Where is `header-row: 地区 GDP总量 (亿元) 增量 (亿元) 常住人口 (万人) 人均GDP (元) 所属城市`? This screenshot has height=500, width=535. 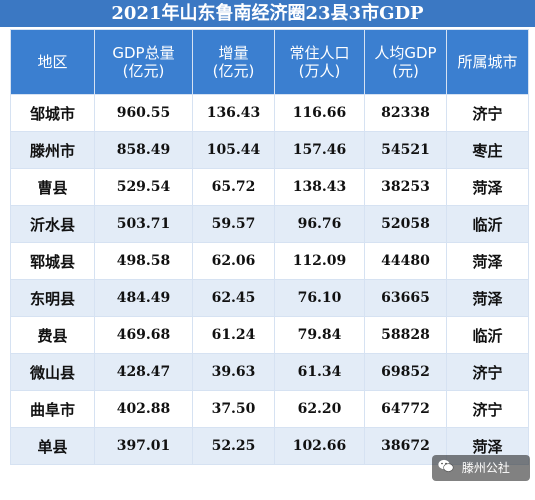
header-row: 地区 GDP总量 (亿元) 增量 (亿元) 常住人口 (万人) 人均GDP (元) 所属城市 is located at coordinates (269, 62).